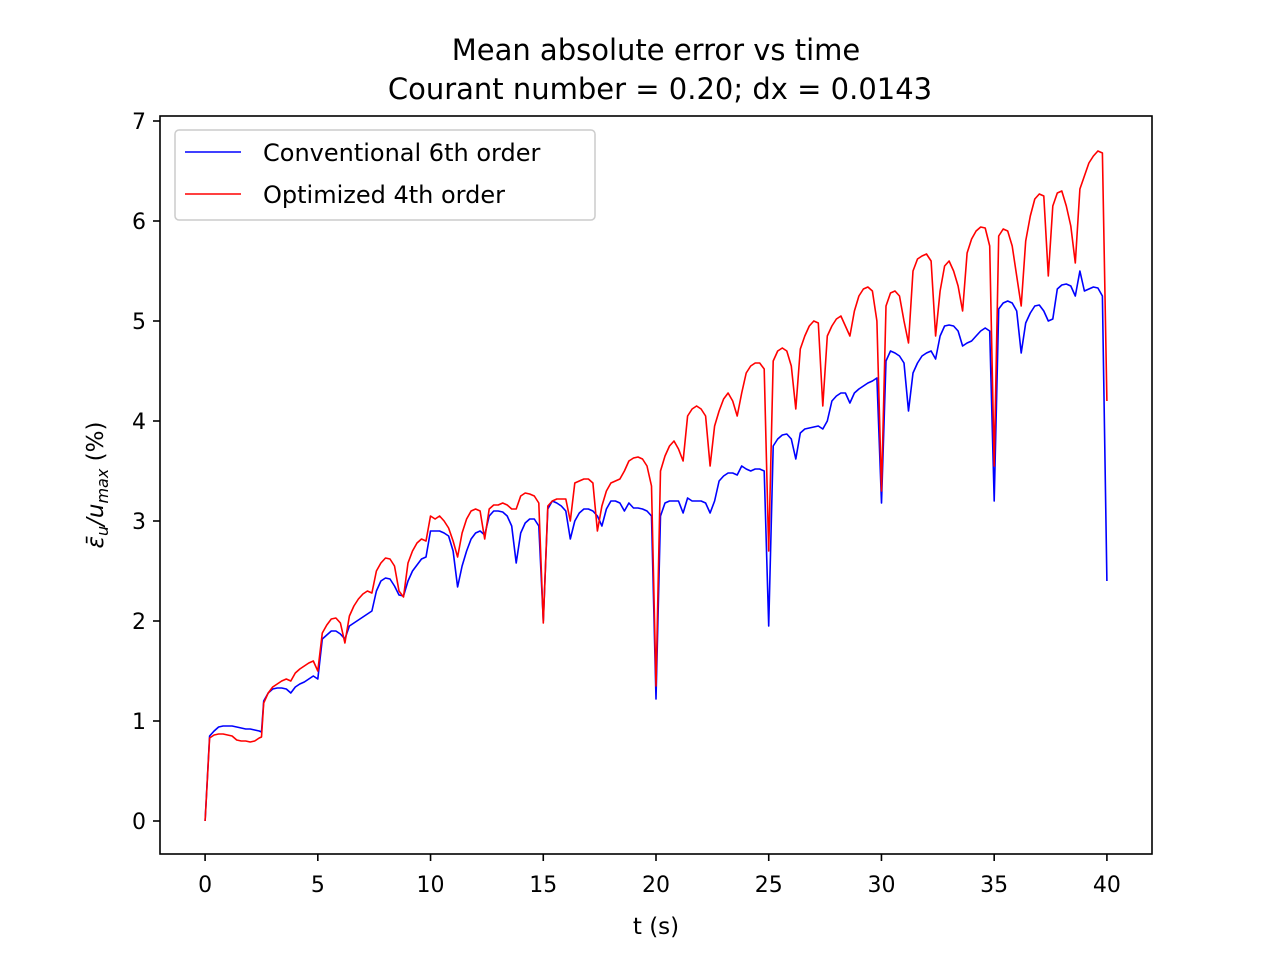  Describe the element at coordinates (96, 542) in the screenshot. I see `y-label-epsilon: ε̄` at that location.